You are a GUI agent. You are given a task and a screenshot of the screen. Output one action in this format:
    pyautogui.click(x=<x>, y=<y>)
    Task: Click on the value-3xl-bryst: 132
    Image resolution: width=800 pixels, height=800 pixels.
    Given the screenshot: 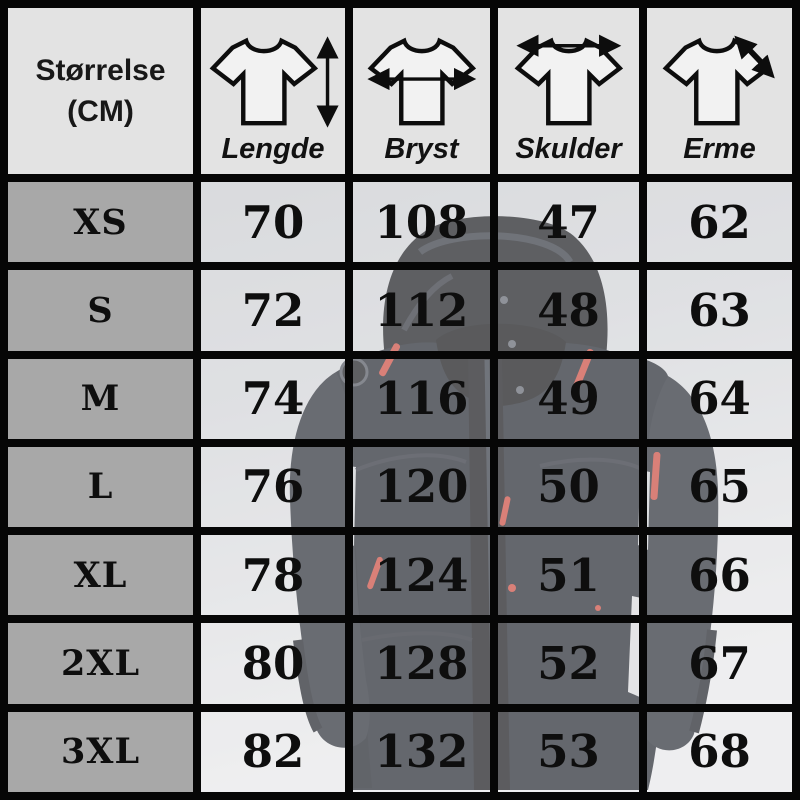 What is the action you would take?
    pyautogui.click(x=421, y=751)
    